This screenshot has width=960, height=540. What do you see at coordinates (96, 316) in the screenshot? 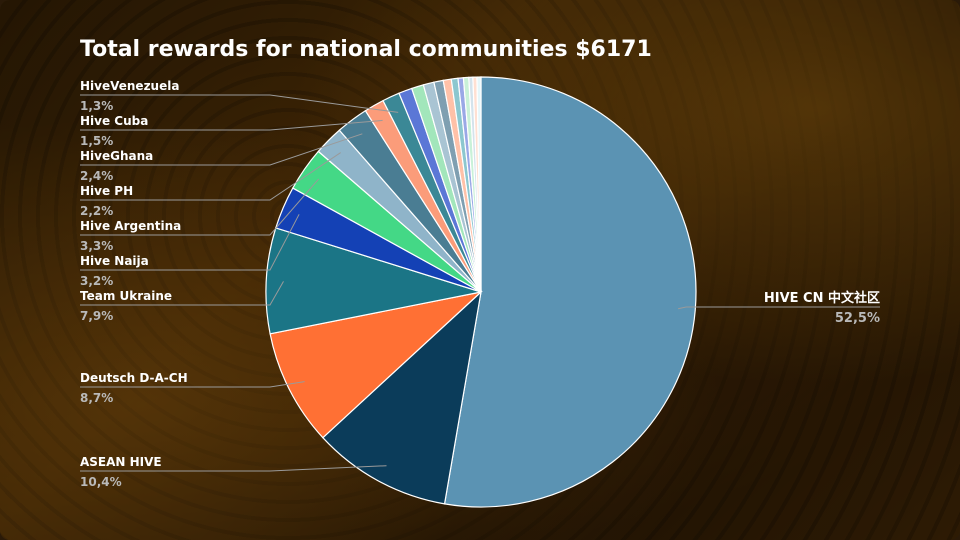
I see `slice-value-team-ukraine: 7,9%` at bounding box center [96, 316].